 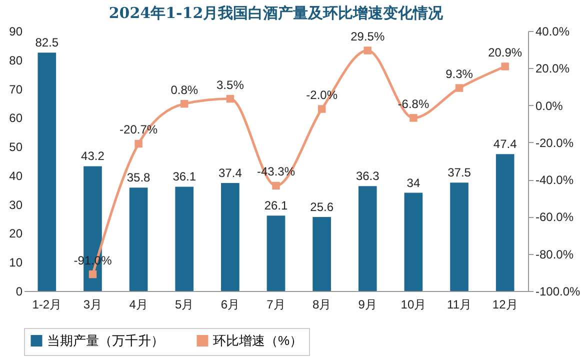 I want to click on y2-tick-label: 0.0%, so click(x=550, y=105).